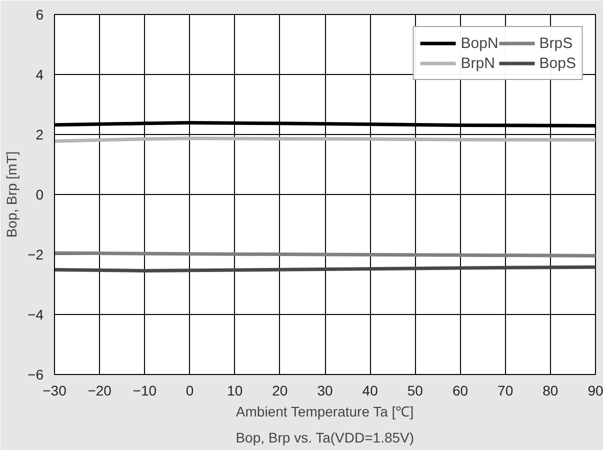 Image resolution: width=603 pixels, height=450 pixels. What do you see at coordinates (325, 412) in the screenshot?
I see `x-axis-title: Ambient Temperature Ta [℃]` at bounding box center [325, 412].